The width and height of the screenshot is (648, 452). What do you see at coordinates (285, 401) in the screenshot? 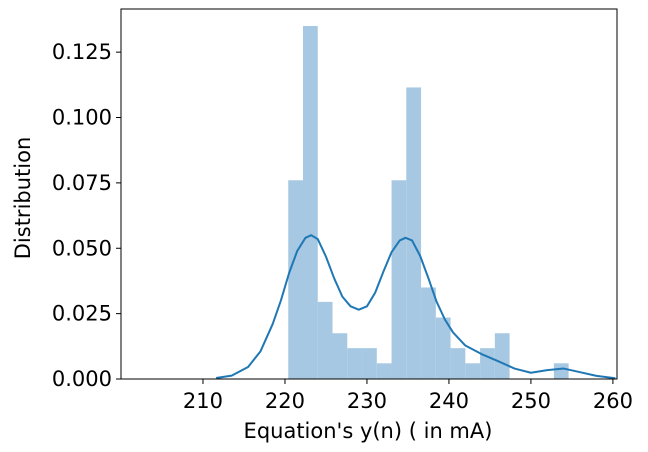
I see `x-tick-label: 220` at bounding box center [285, 401].